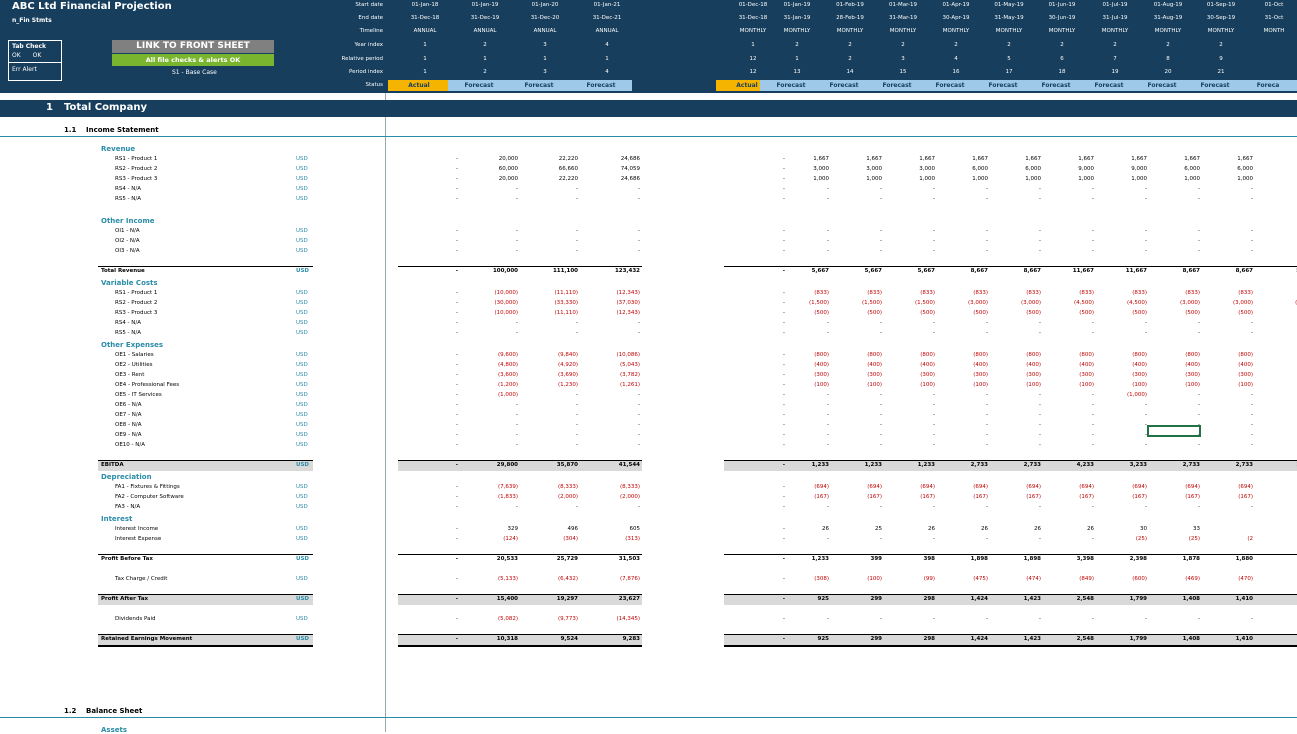 This screenshot has width=1297, height=734. Describe the element at coordinates (629, 487) in the screenshot. I see `annual-value: (8,333)` at that location.